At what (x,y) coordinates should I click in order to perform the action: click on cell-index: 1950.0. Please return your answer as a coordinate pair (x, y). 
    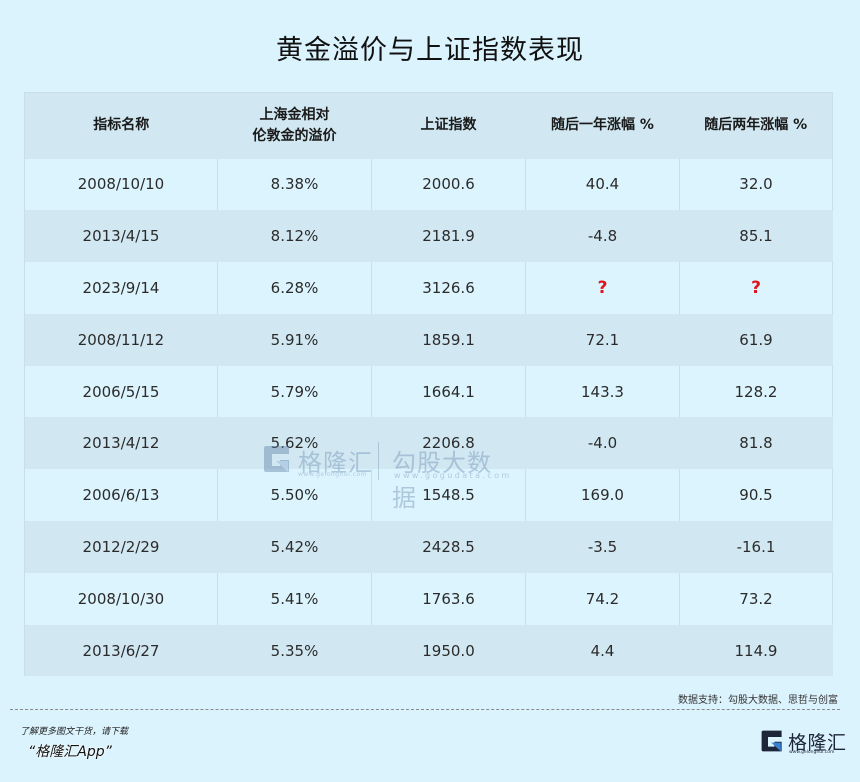
    Looking at the image, I should click on (448, 650).